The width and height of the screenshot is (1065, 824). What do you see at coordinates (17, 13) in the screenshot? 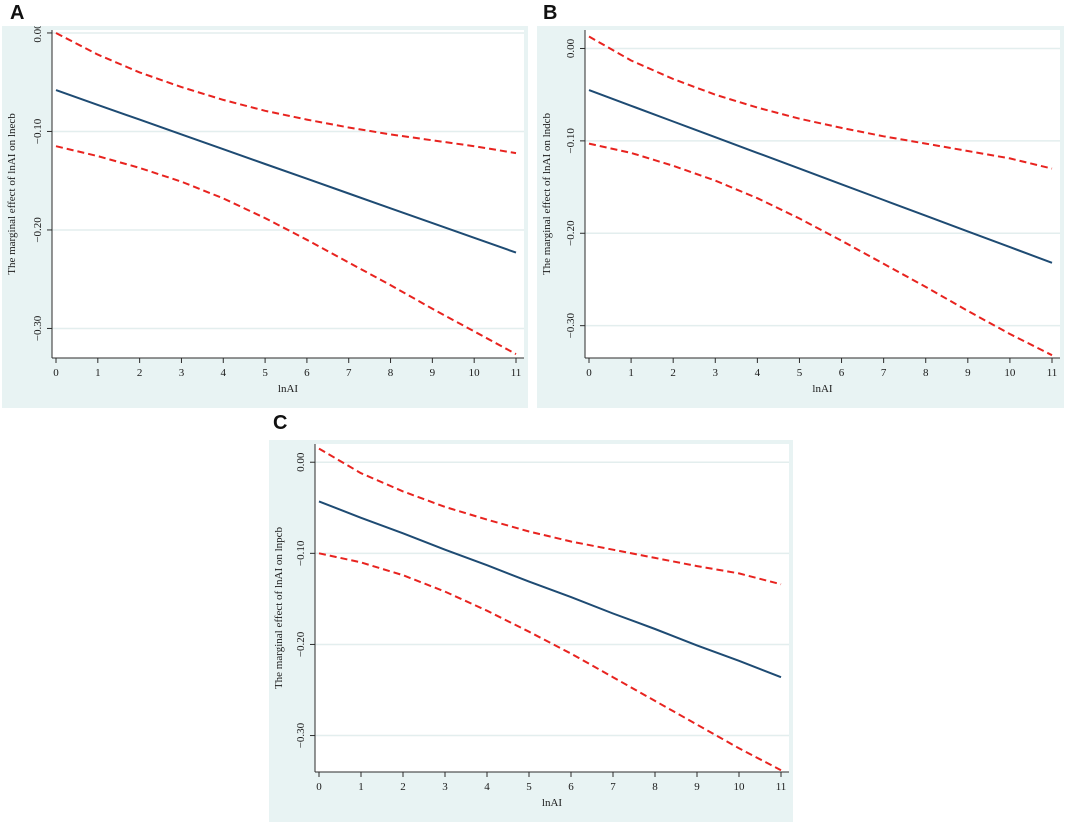
I see `panel-letter-a: A` at bounding box center [17, 13].